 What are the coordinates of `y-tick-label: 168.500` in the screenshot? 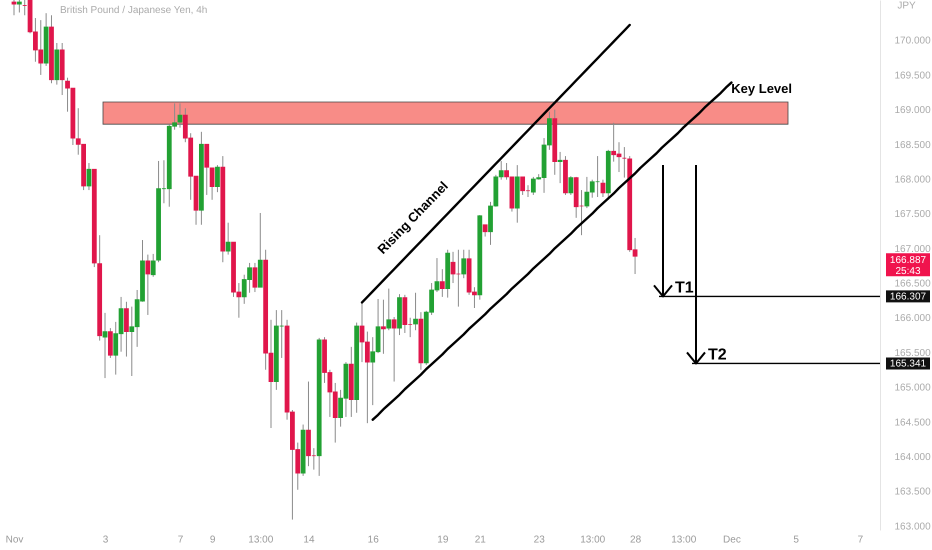 It's located at (913, 145).